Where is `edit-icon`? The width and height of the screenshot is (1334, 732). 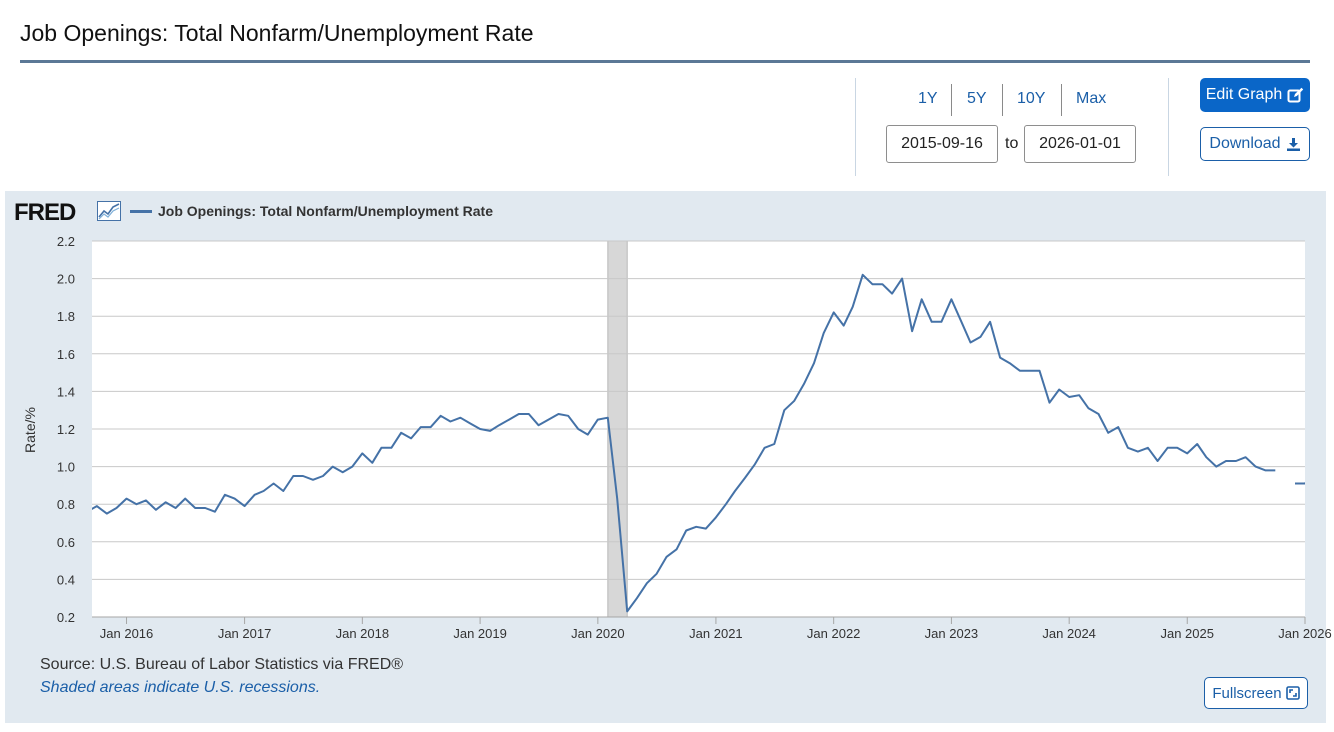 edit-icon is located at coordinates (1295, 94).